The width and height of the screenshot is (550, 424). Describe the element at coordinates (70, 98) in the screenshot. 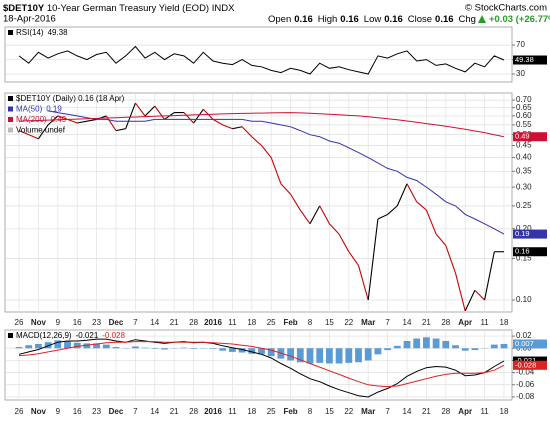

I see `legend-name: $DET10Y (Daily) 0.16 (18 Apr)` at that location.